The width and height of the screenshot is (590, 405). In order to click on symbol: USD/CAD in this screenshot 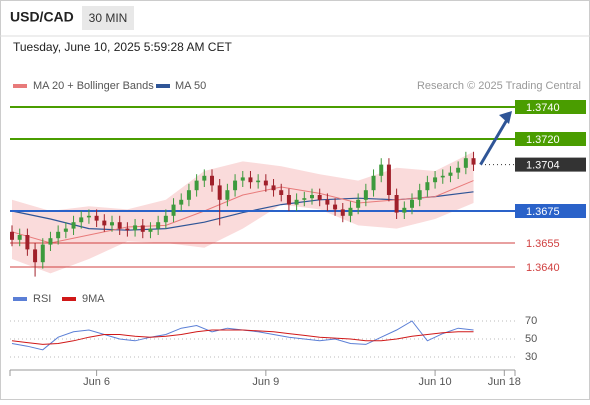, I will do `click(42, 17)`.